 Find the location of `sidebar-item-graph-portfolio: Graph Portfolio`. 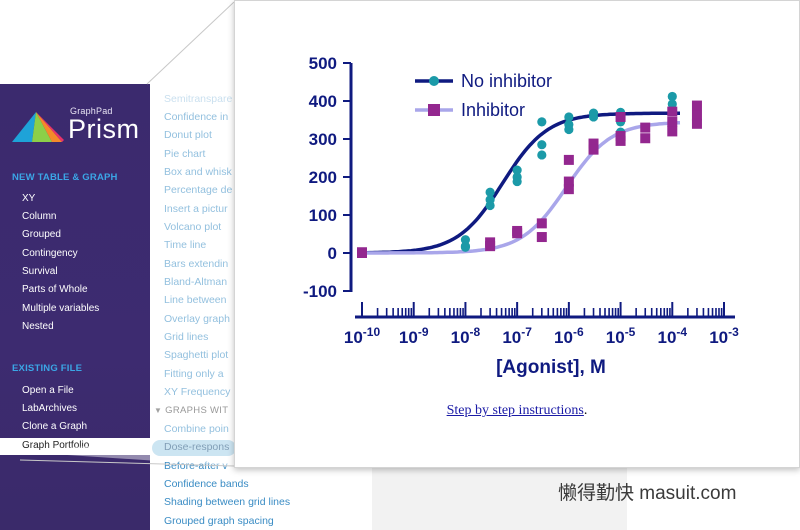

sidebar-item-graph-portfolio: Graph Portfolio is located at coordinates (56, 445).